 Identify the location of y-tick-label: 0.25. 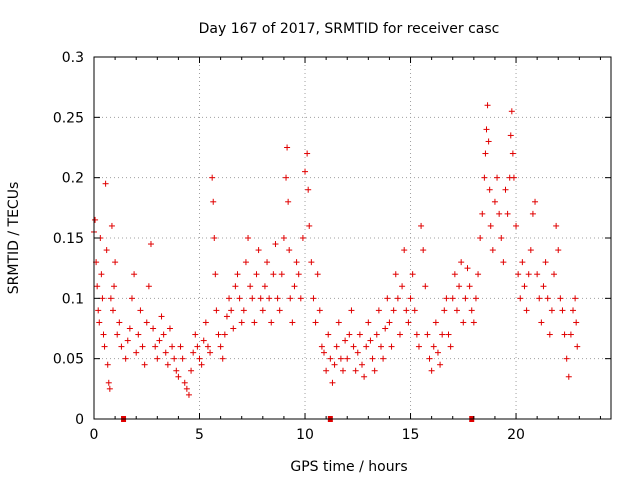
(68, 118).